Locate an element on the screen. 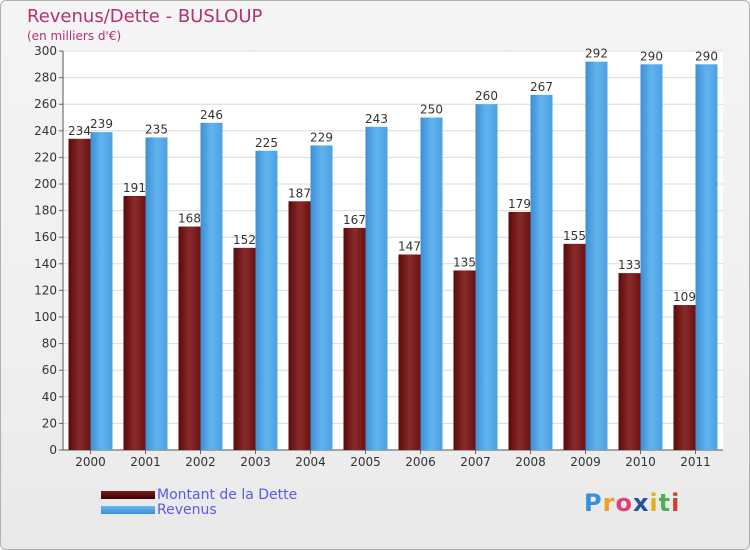  data-label: 267 is located at coordinates (541, 87).